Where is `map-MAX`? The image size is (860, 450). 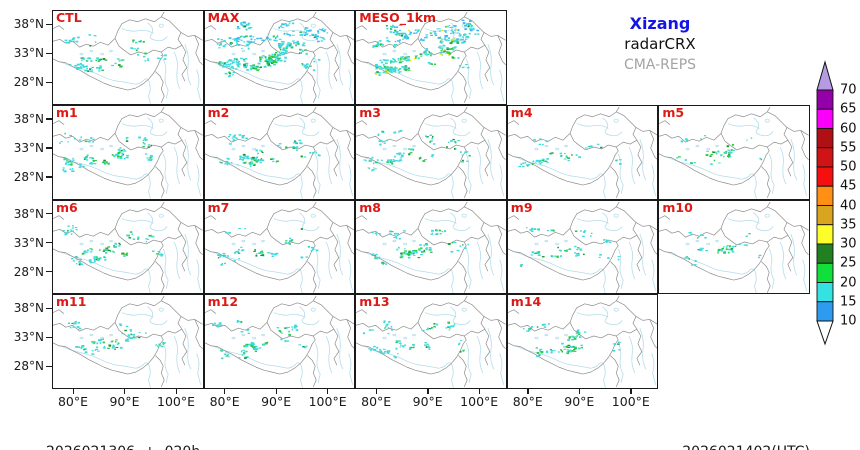 map-MAX is located at coordinates (279, 57).